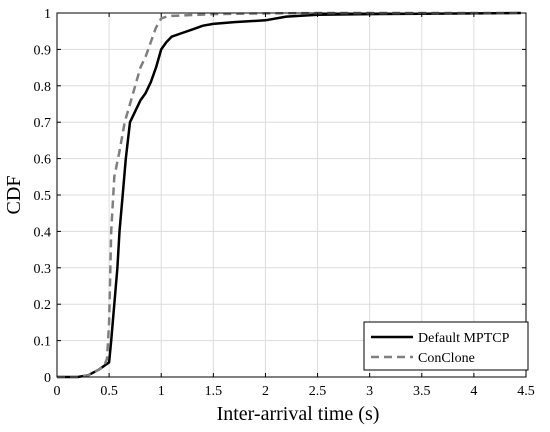  What do you see at coordinates (214, 391) in the screenshot?
I see `x-tick-label: 1.5` at bounding box center [214, 391].